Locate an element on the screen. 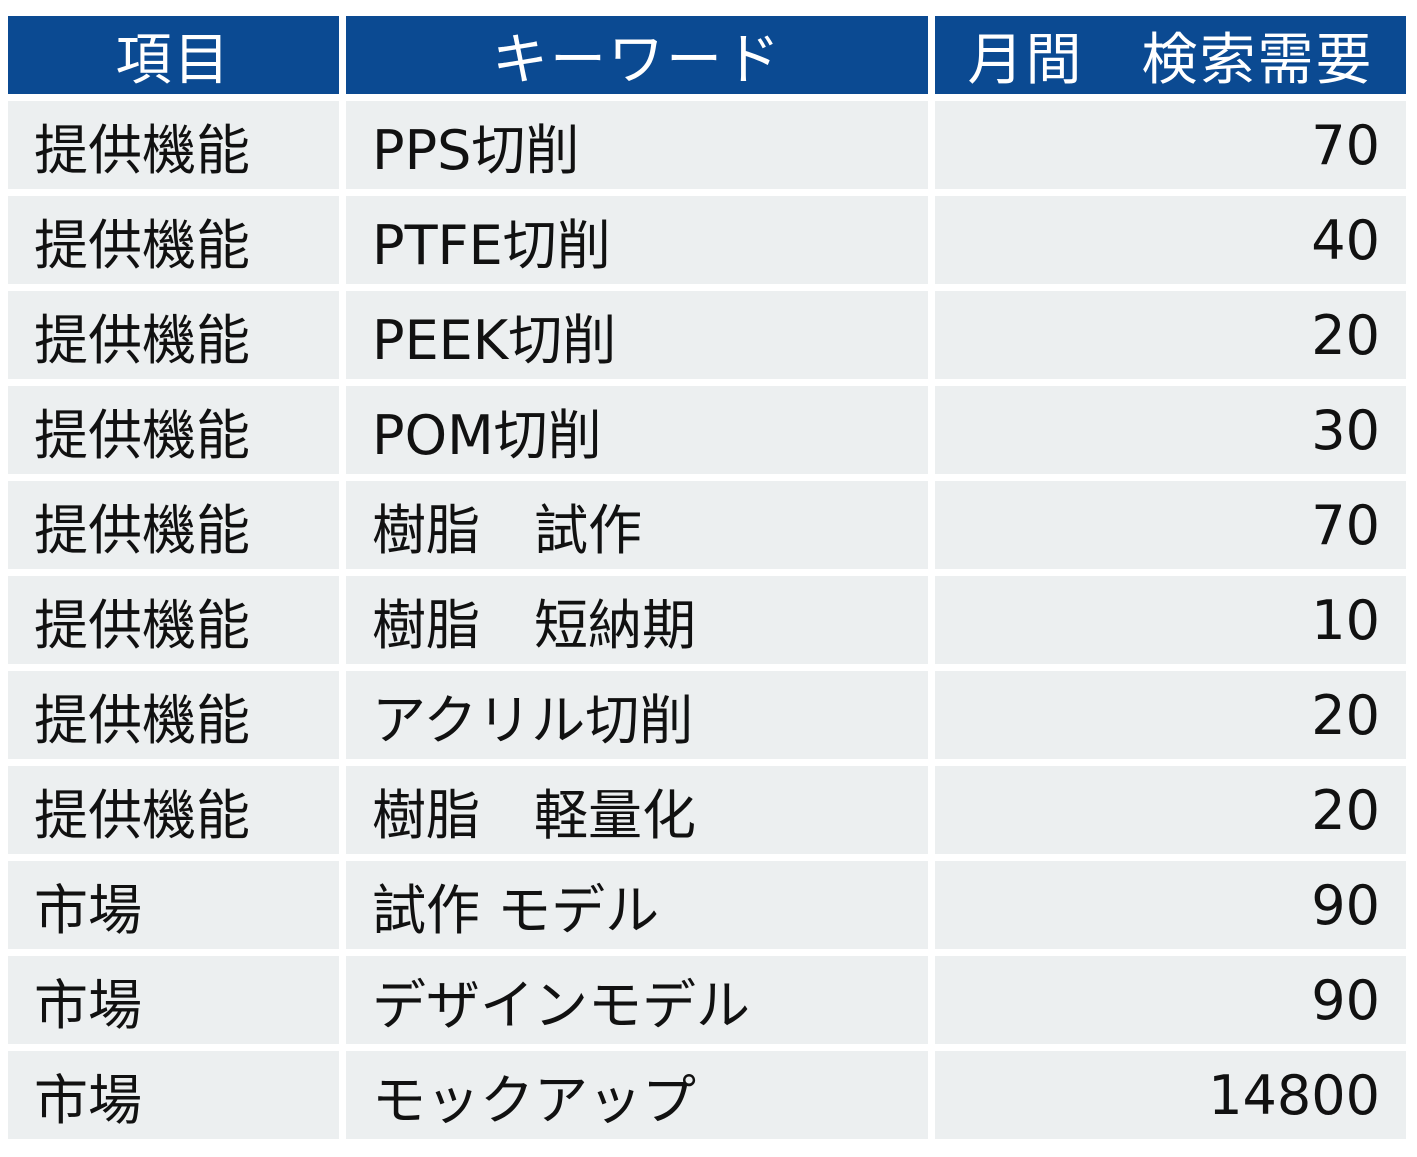 The height and width of the screenshot is (1157, 1417). row-3-category: 提供機能 is located at coordinates (173, 335).